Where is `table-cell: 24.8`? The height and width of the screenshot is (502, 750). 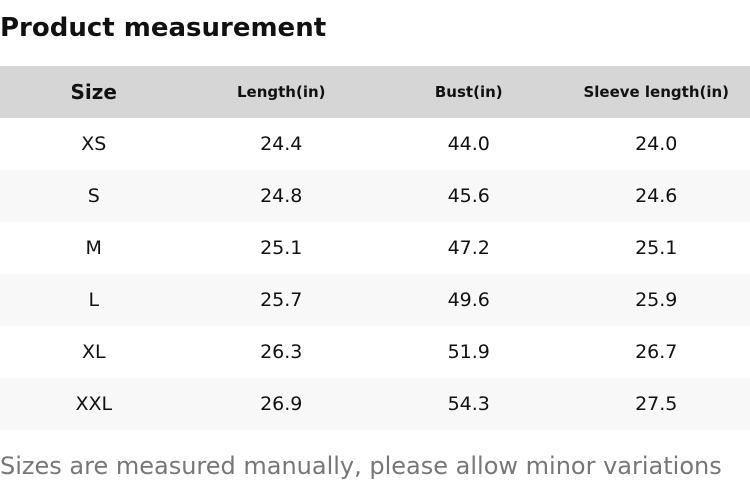
table-cell: 24.8 is located at coordinates (281, 196).